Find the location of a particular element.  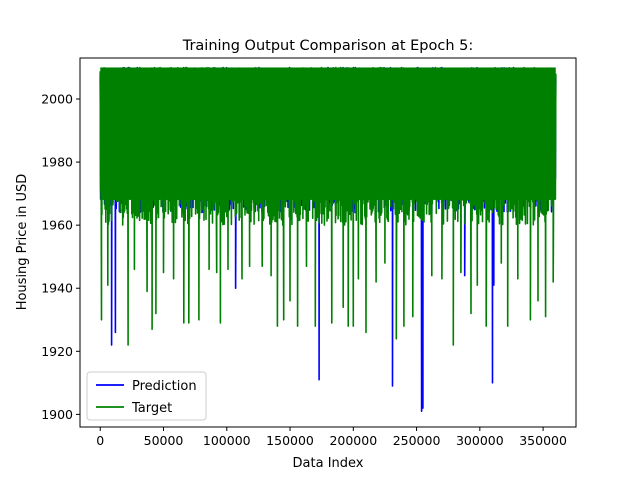

y-axis-ticks: 1900 1920 1940 1960 1980 2000 is located at coordinates (60, 257).